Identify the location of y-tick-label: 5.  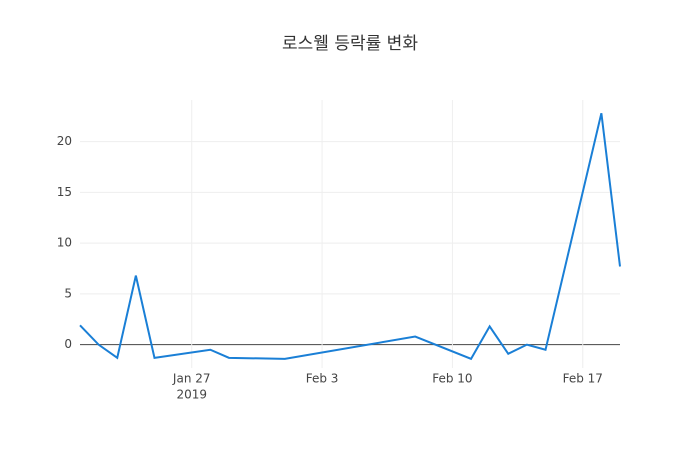
(68, 293).